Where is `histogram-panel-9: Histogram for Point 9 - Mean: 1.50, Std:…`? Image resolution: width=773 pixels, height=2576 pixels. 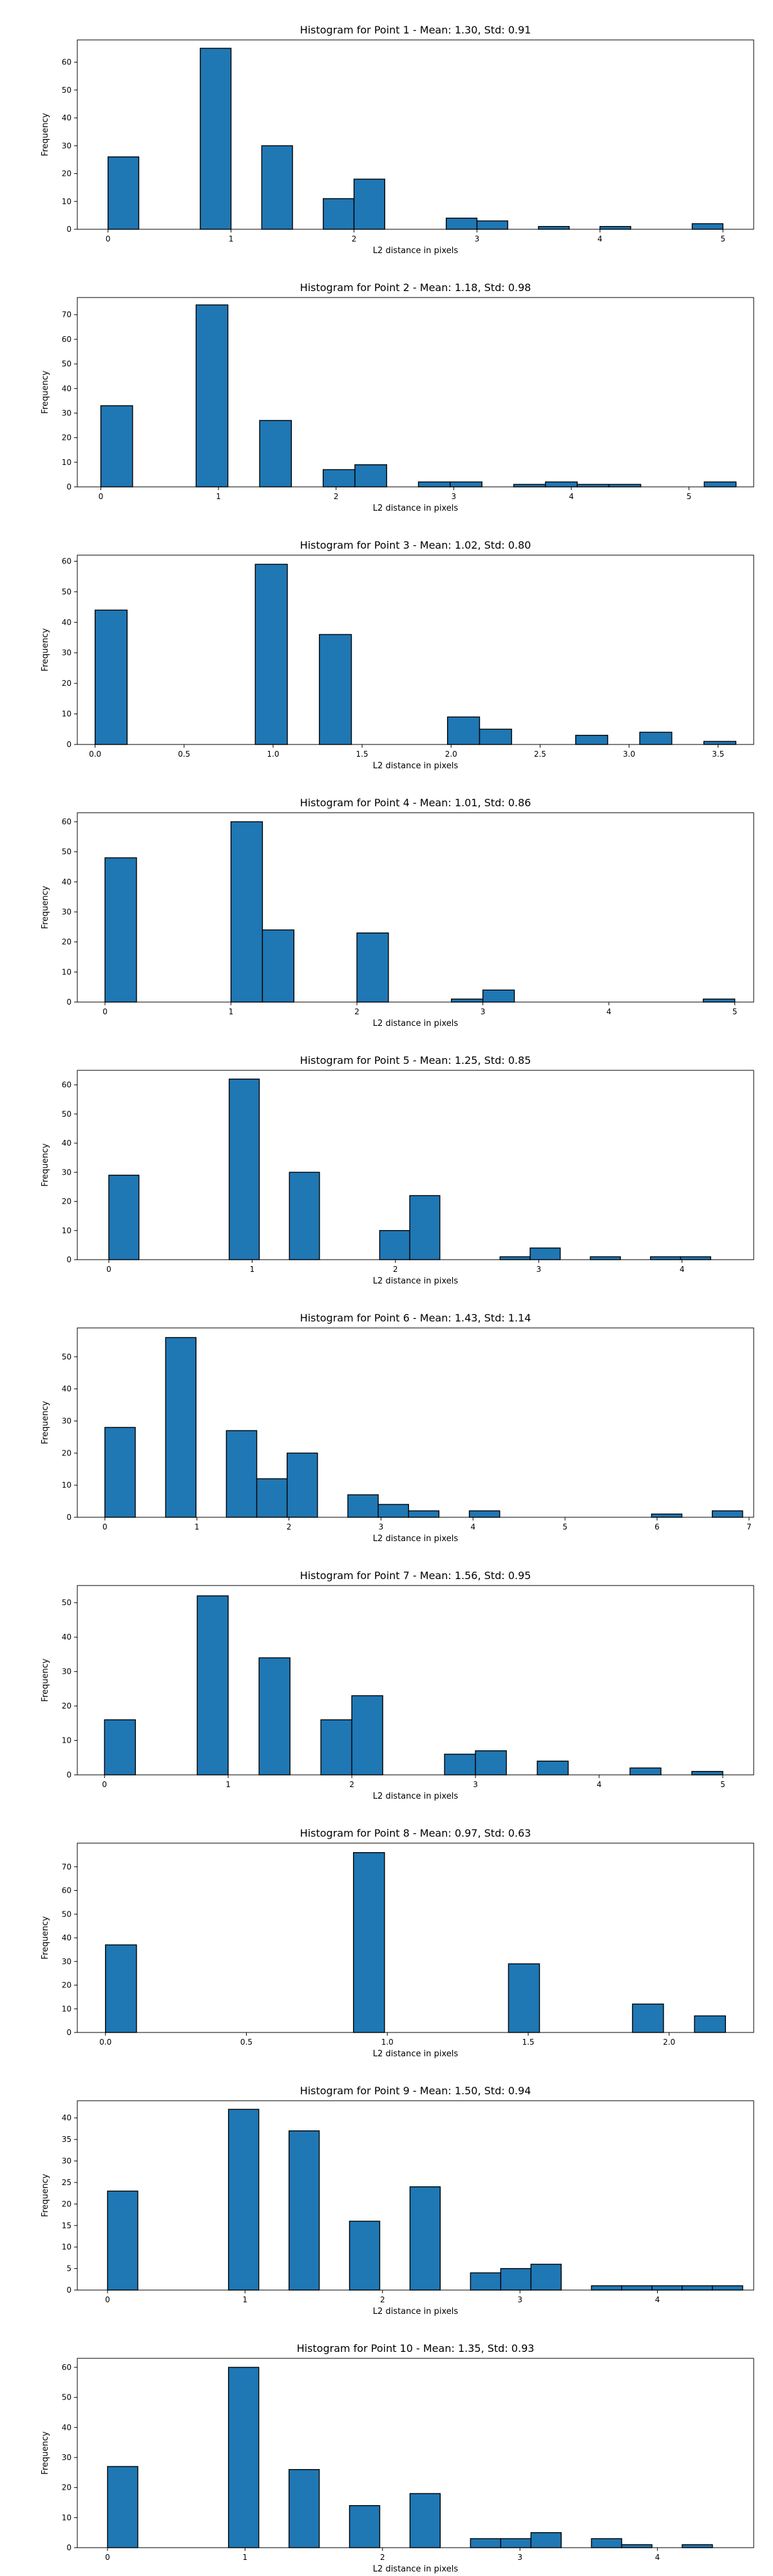
histogram-panel-9: Histogram for Point 9 - Mean: 1.50, Std:… is located at coordinates (397, 2200).